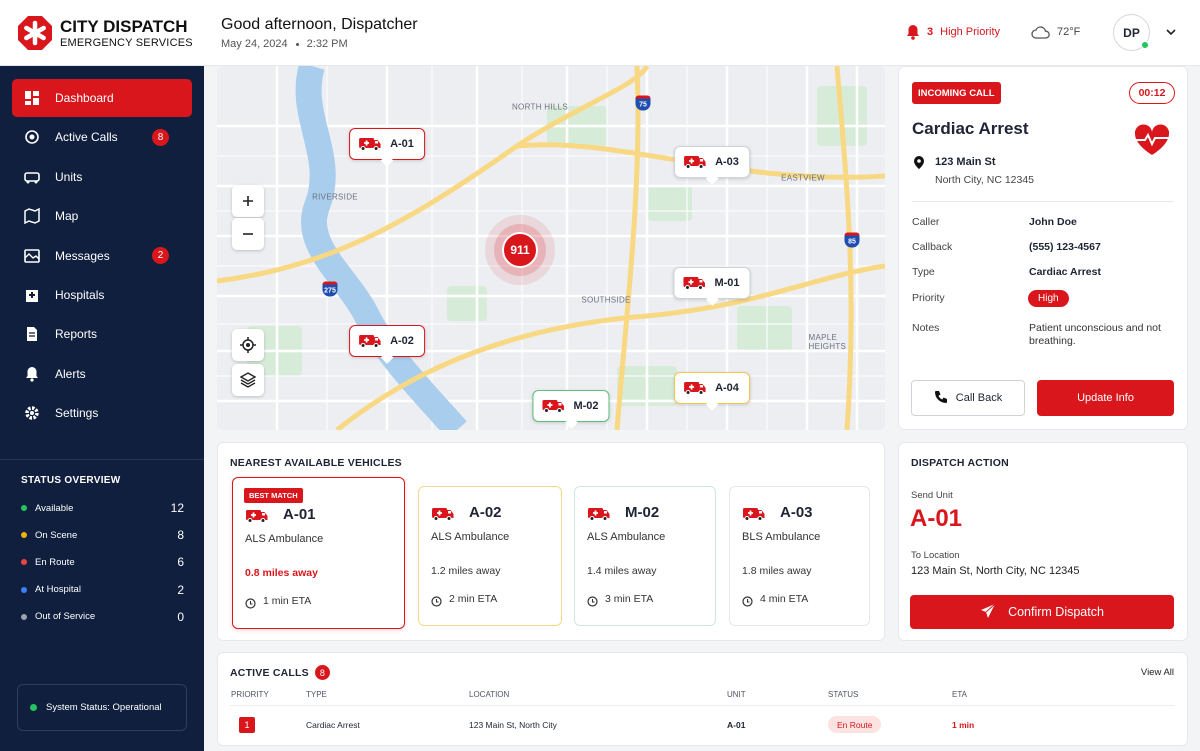 The width and height of the screenshot is (1200, 751). What do you see at coordinates (928, 298) in the screenshot?
I see `field-label: Priority` at bounding box center [928, 298].